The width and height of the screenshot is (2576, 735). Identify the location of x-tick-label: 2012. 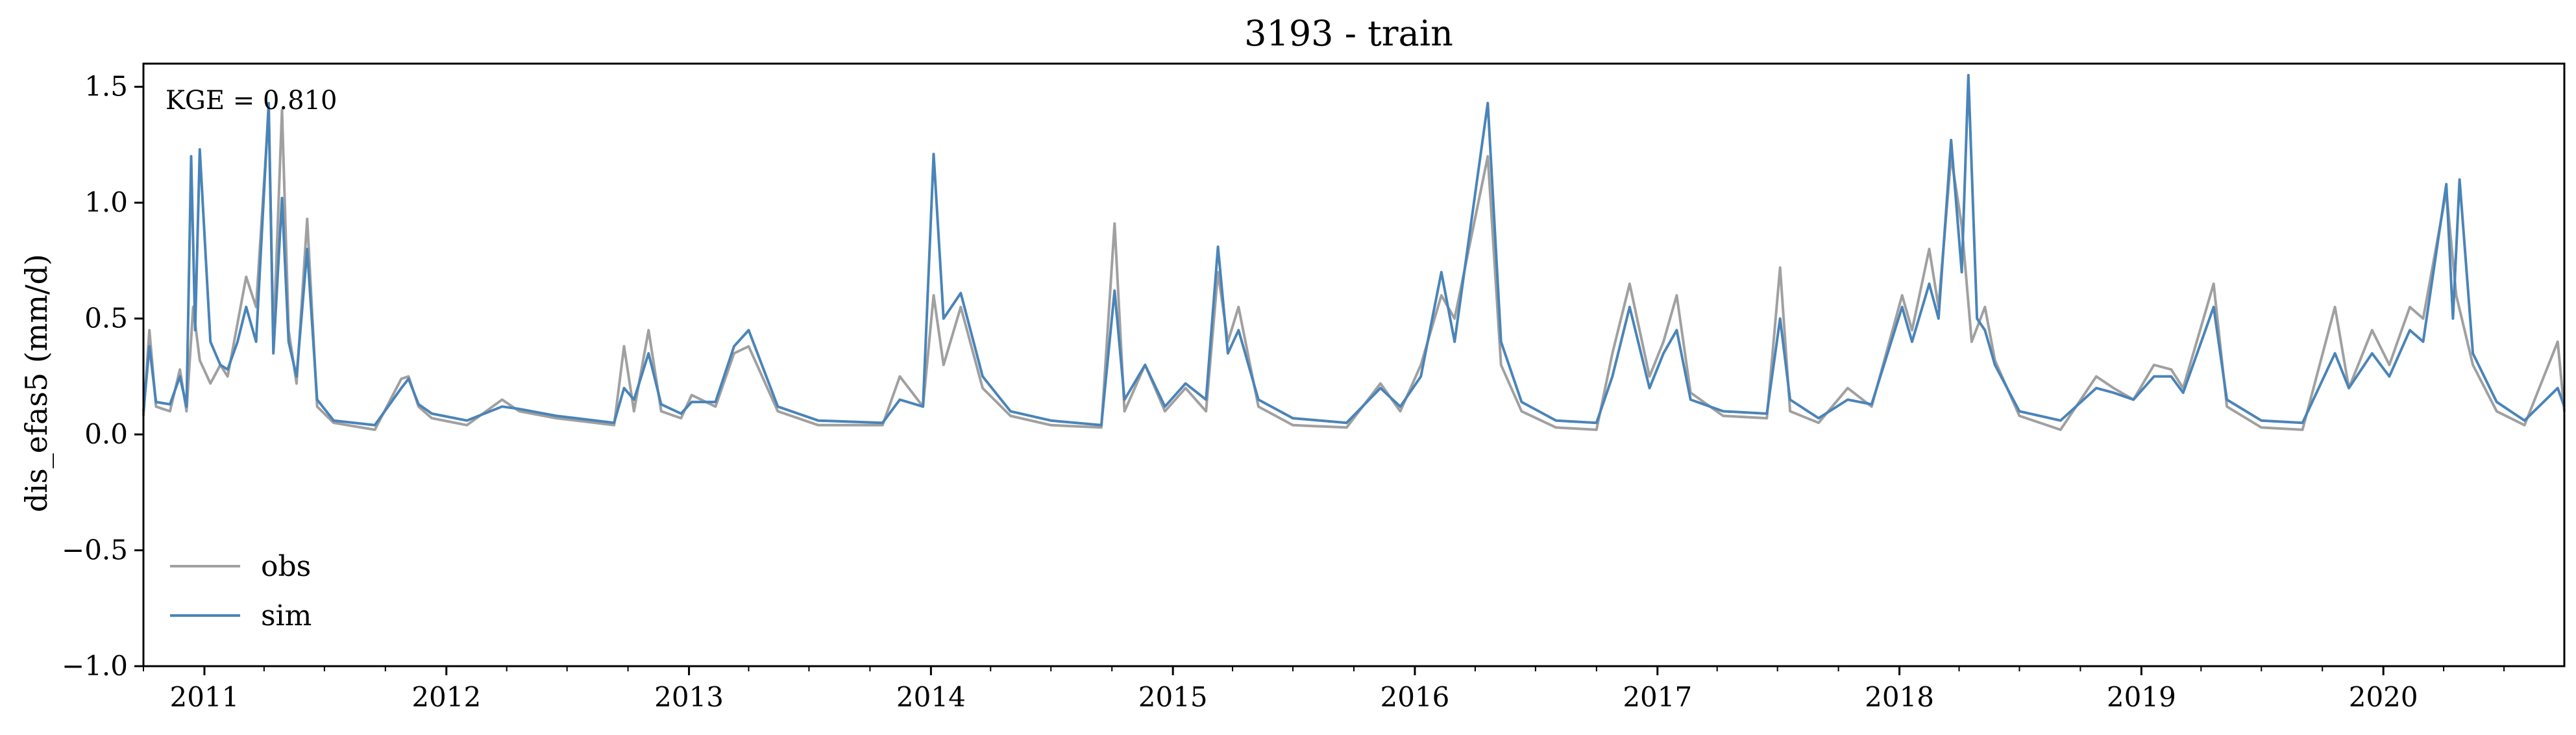
(446, 697).